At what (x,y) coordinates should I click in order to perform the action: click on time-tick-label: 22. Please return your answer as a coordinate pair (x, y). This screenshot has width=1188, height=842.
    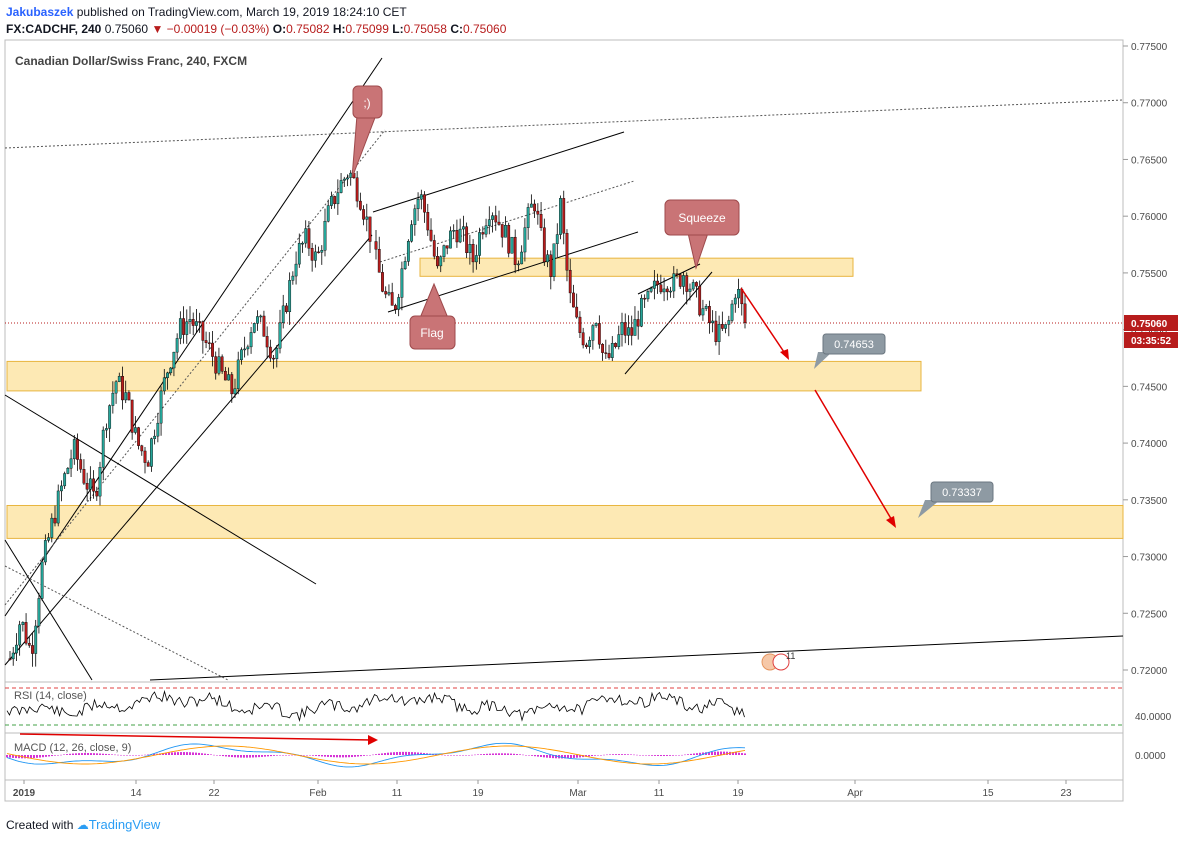
    Looking at the image, I should click on (214, 793).